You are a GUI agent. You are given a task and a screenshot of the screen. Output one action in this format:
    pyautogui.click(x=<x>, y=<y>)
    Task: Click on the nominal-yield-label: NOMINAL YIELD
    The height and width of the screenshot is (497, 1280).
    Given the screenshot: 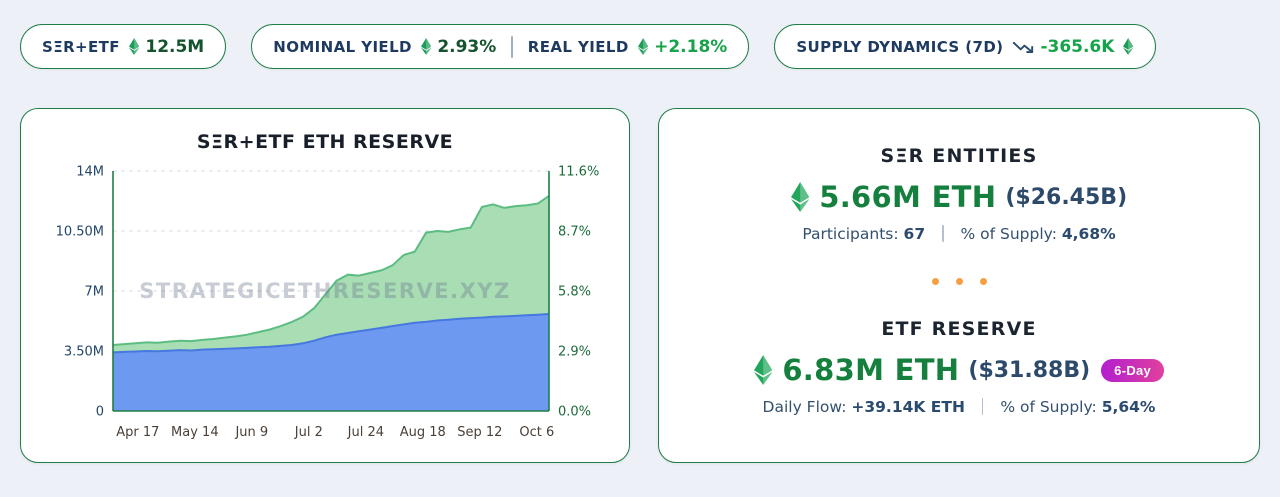 What is the action you would take?
    pyautogui.click(x=342, y=46)
    